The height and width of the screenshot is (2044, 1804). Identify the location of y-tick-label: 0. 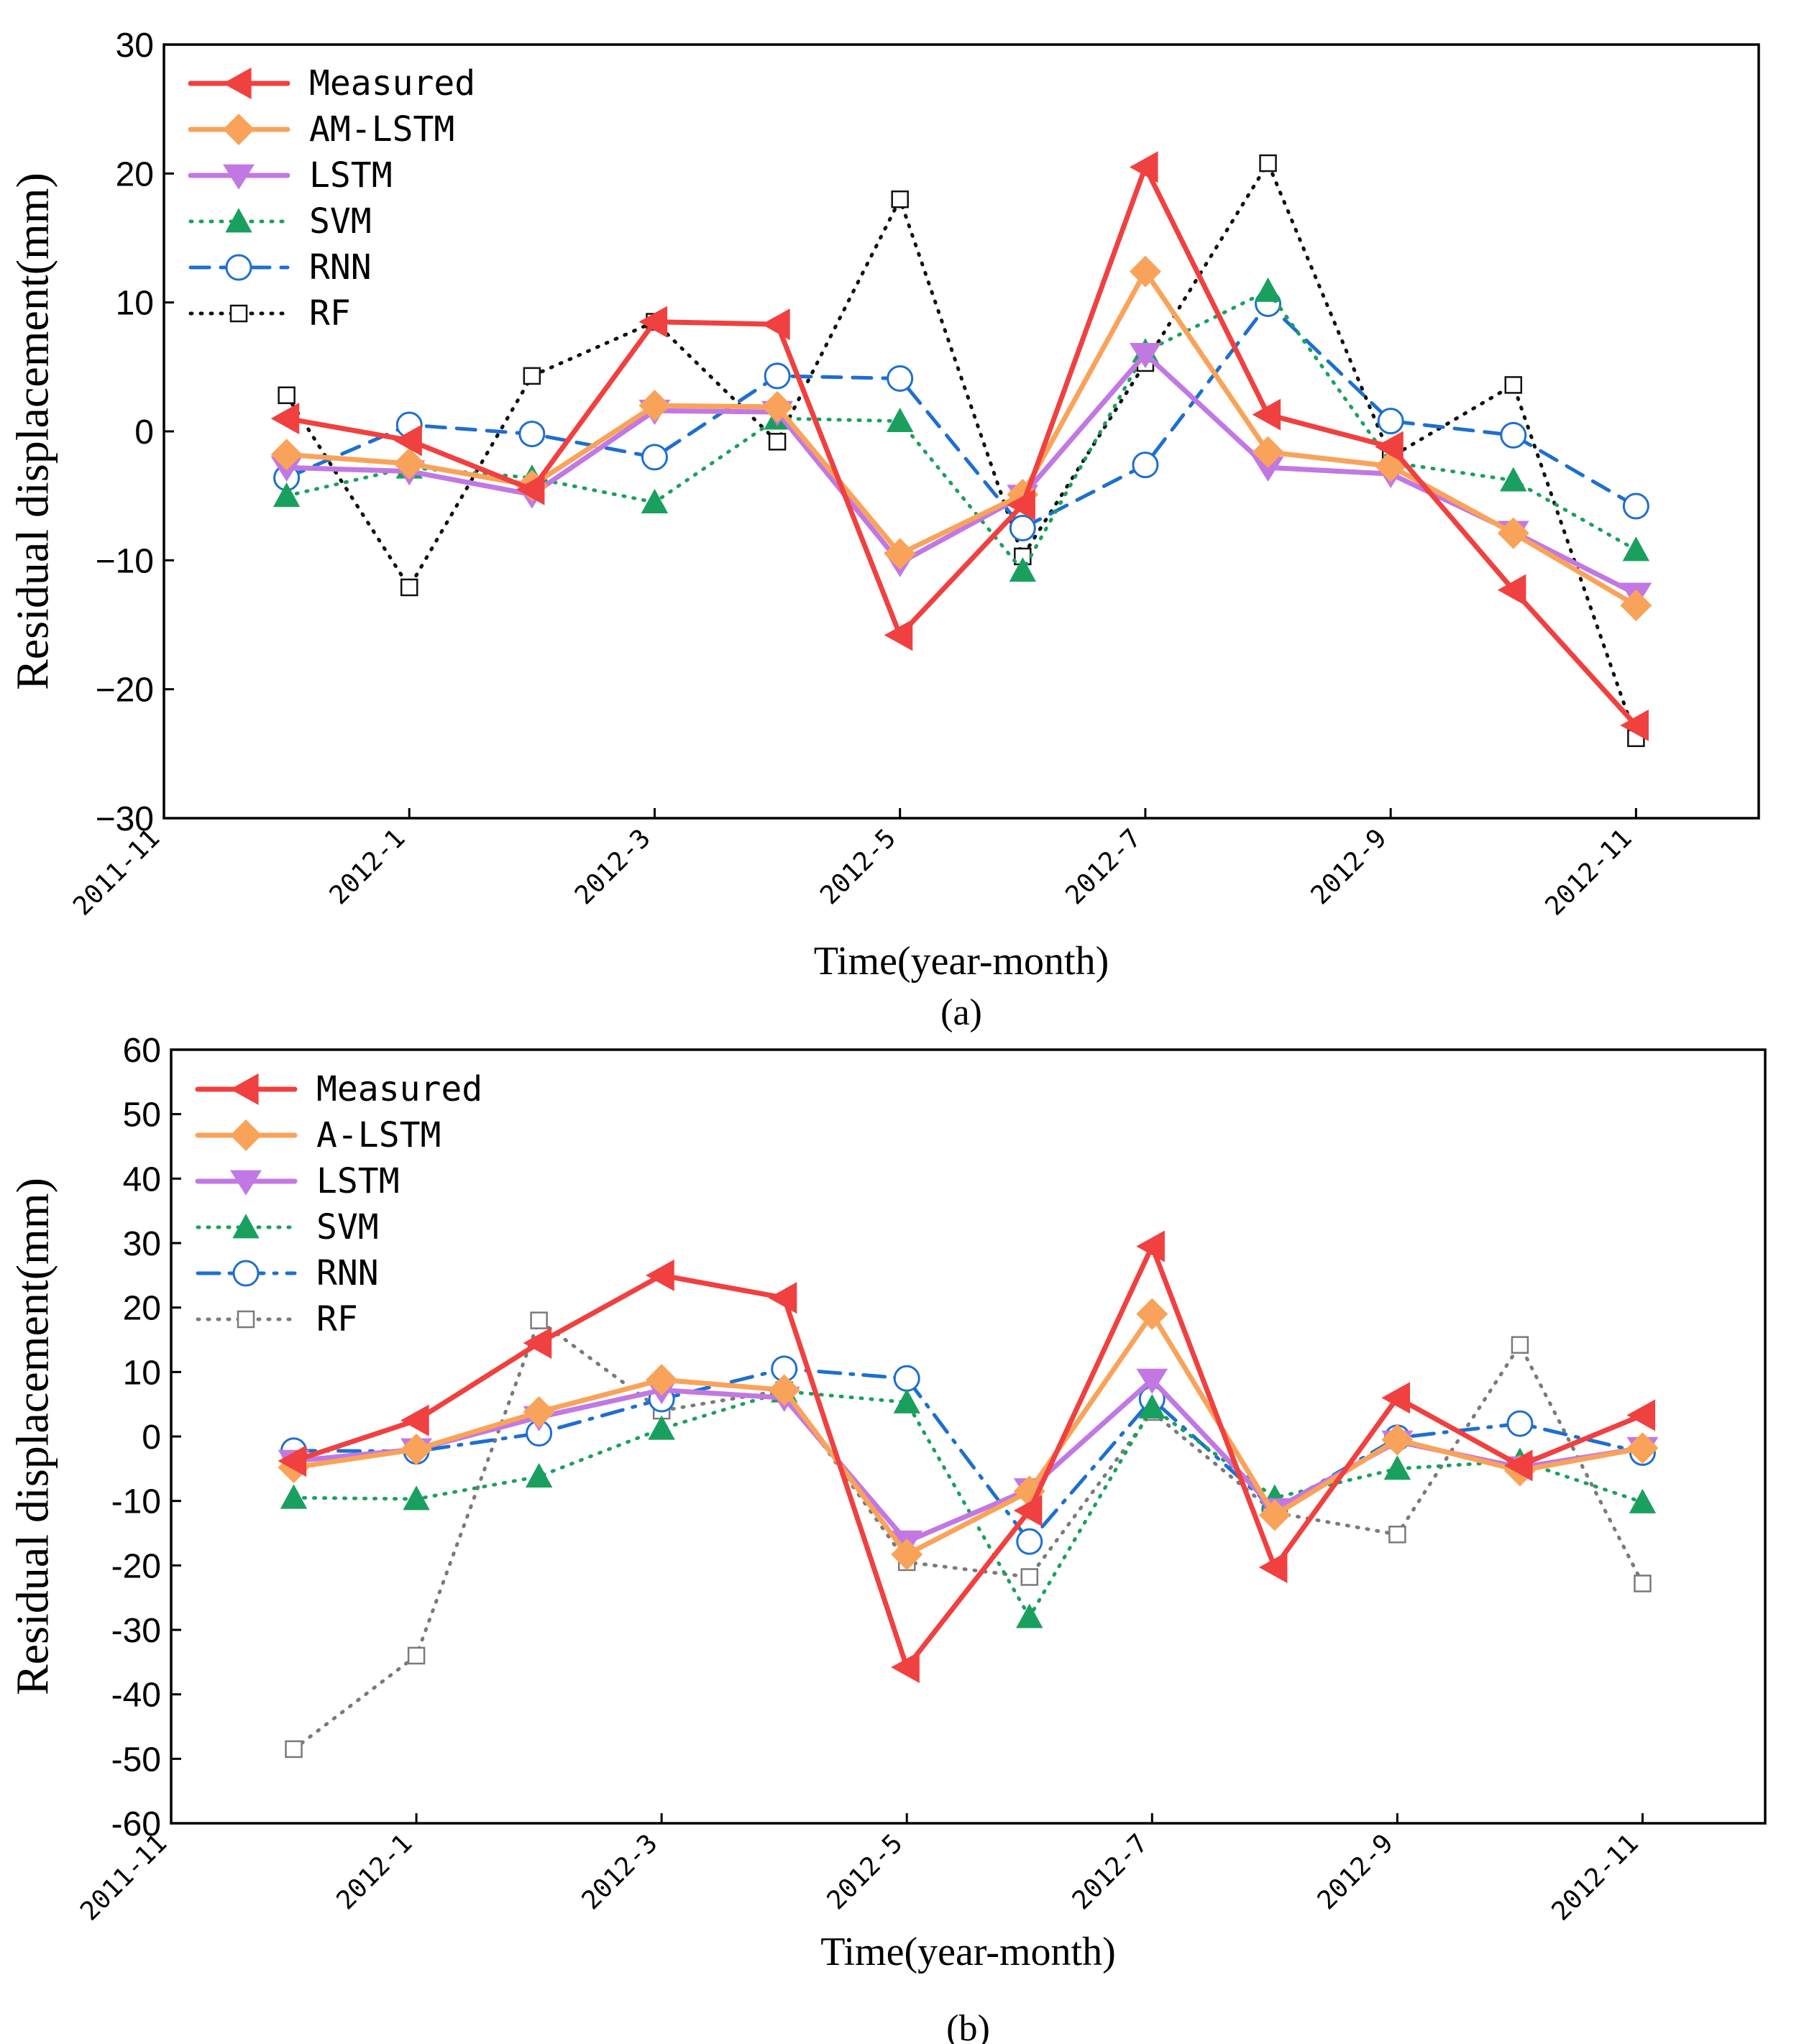
(144, 432).